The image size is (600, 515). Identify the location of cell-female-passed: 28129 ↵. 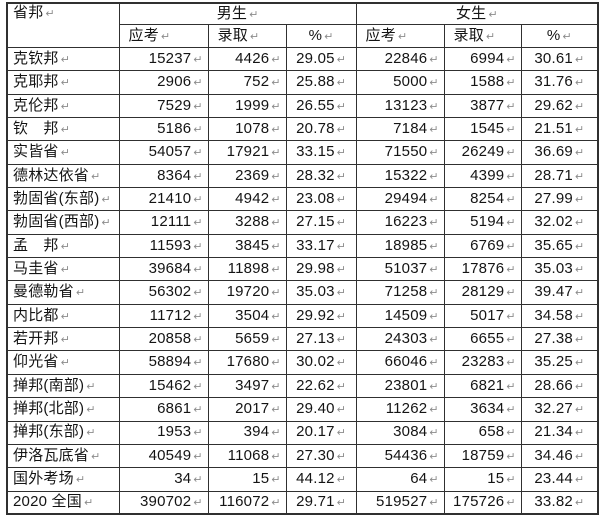
(482, 292).